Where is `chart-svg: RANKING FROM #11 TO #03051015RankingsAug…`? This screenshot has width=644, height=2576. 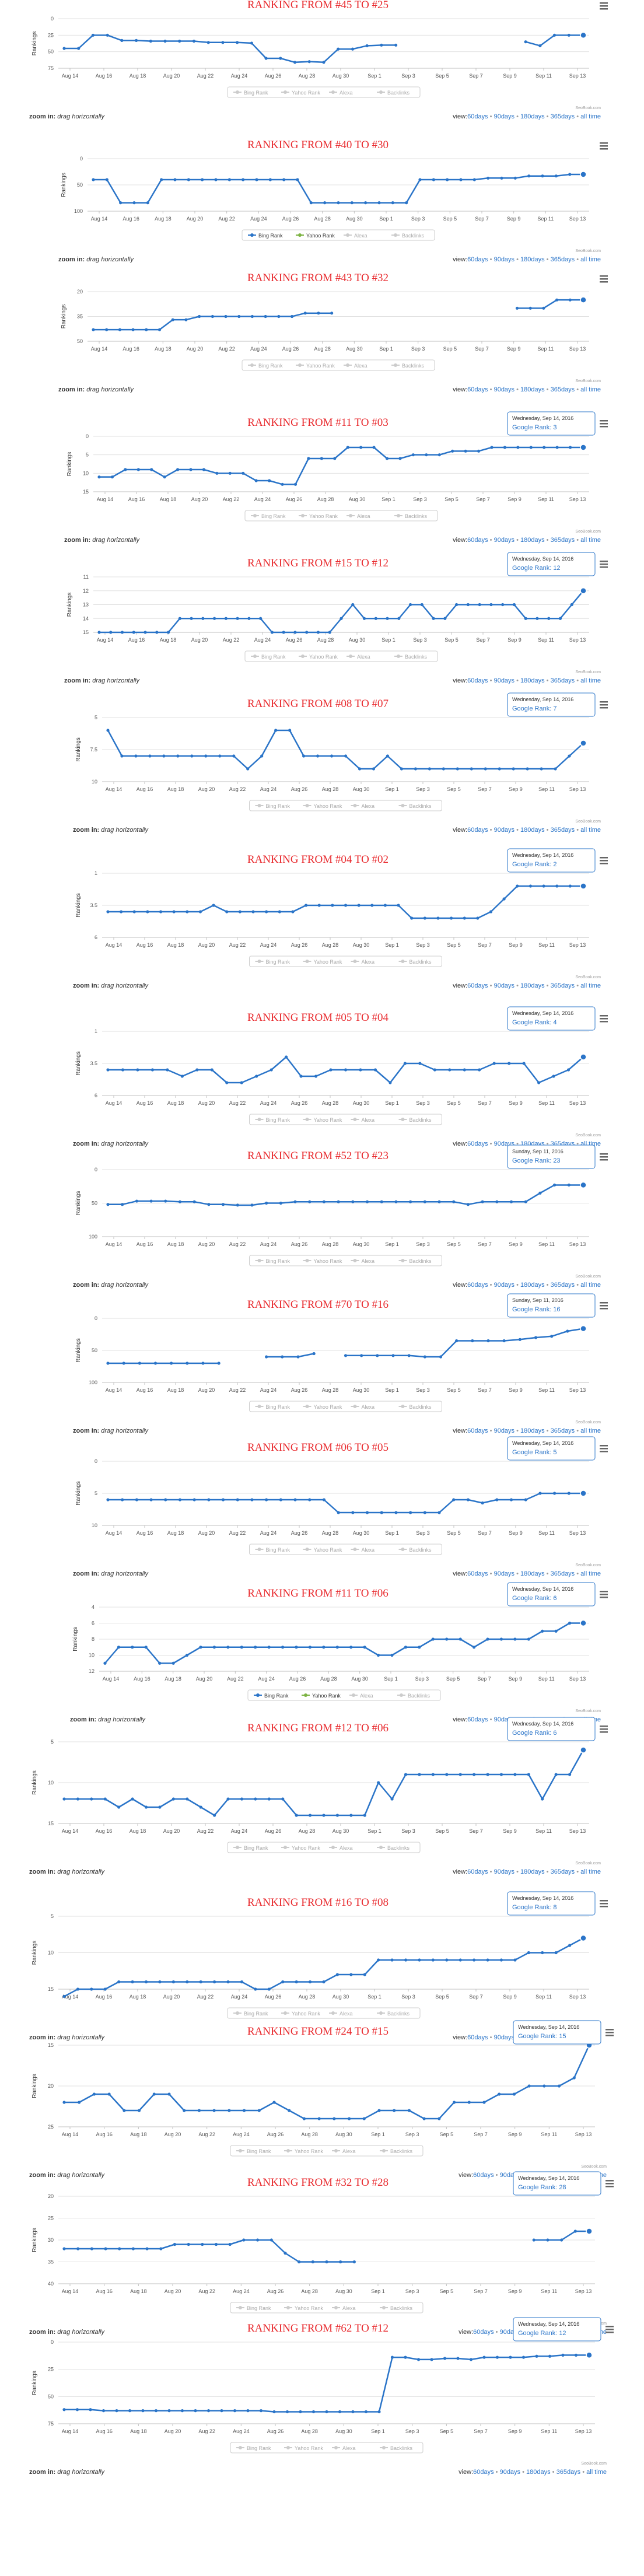 chart-svg: RANKING FROM #11 TO #03051015RankingsAug… is located at coordinates (322, 489).